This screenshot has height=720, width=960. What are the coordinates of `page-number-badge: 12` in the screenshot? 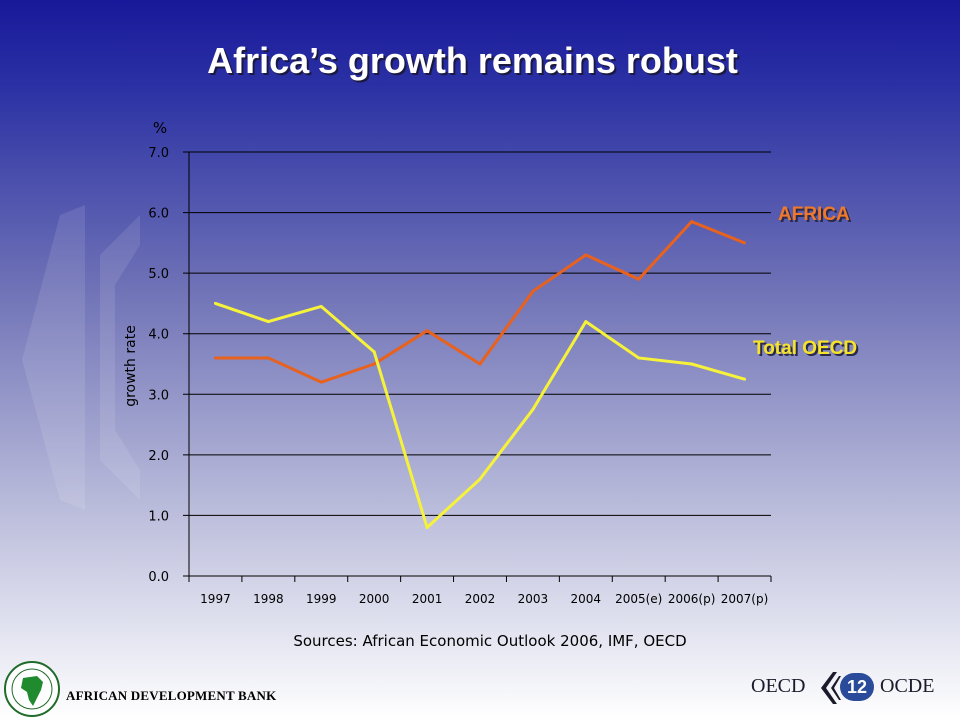 It's located at (857, 687).